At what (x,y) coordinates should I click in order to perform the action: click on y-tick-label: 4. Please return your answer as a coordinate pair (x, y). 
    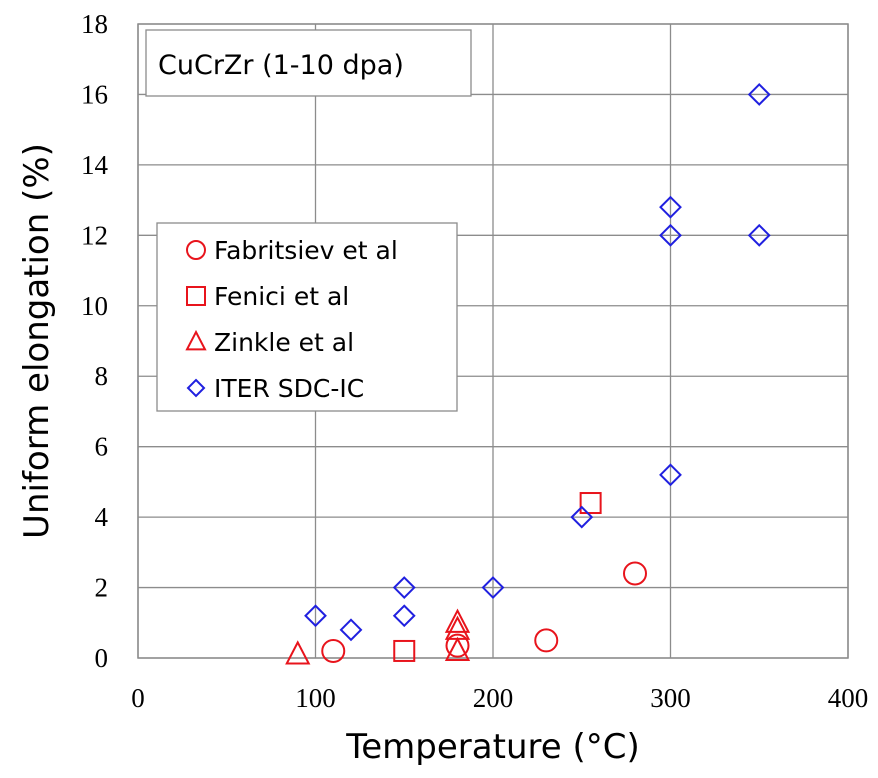
    Looking at the image, I should click on (102, 517).